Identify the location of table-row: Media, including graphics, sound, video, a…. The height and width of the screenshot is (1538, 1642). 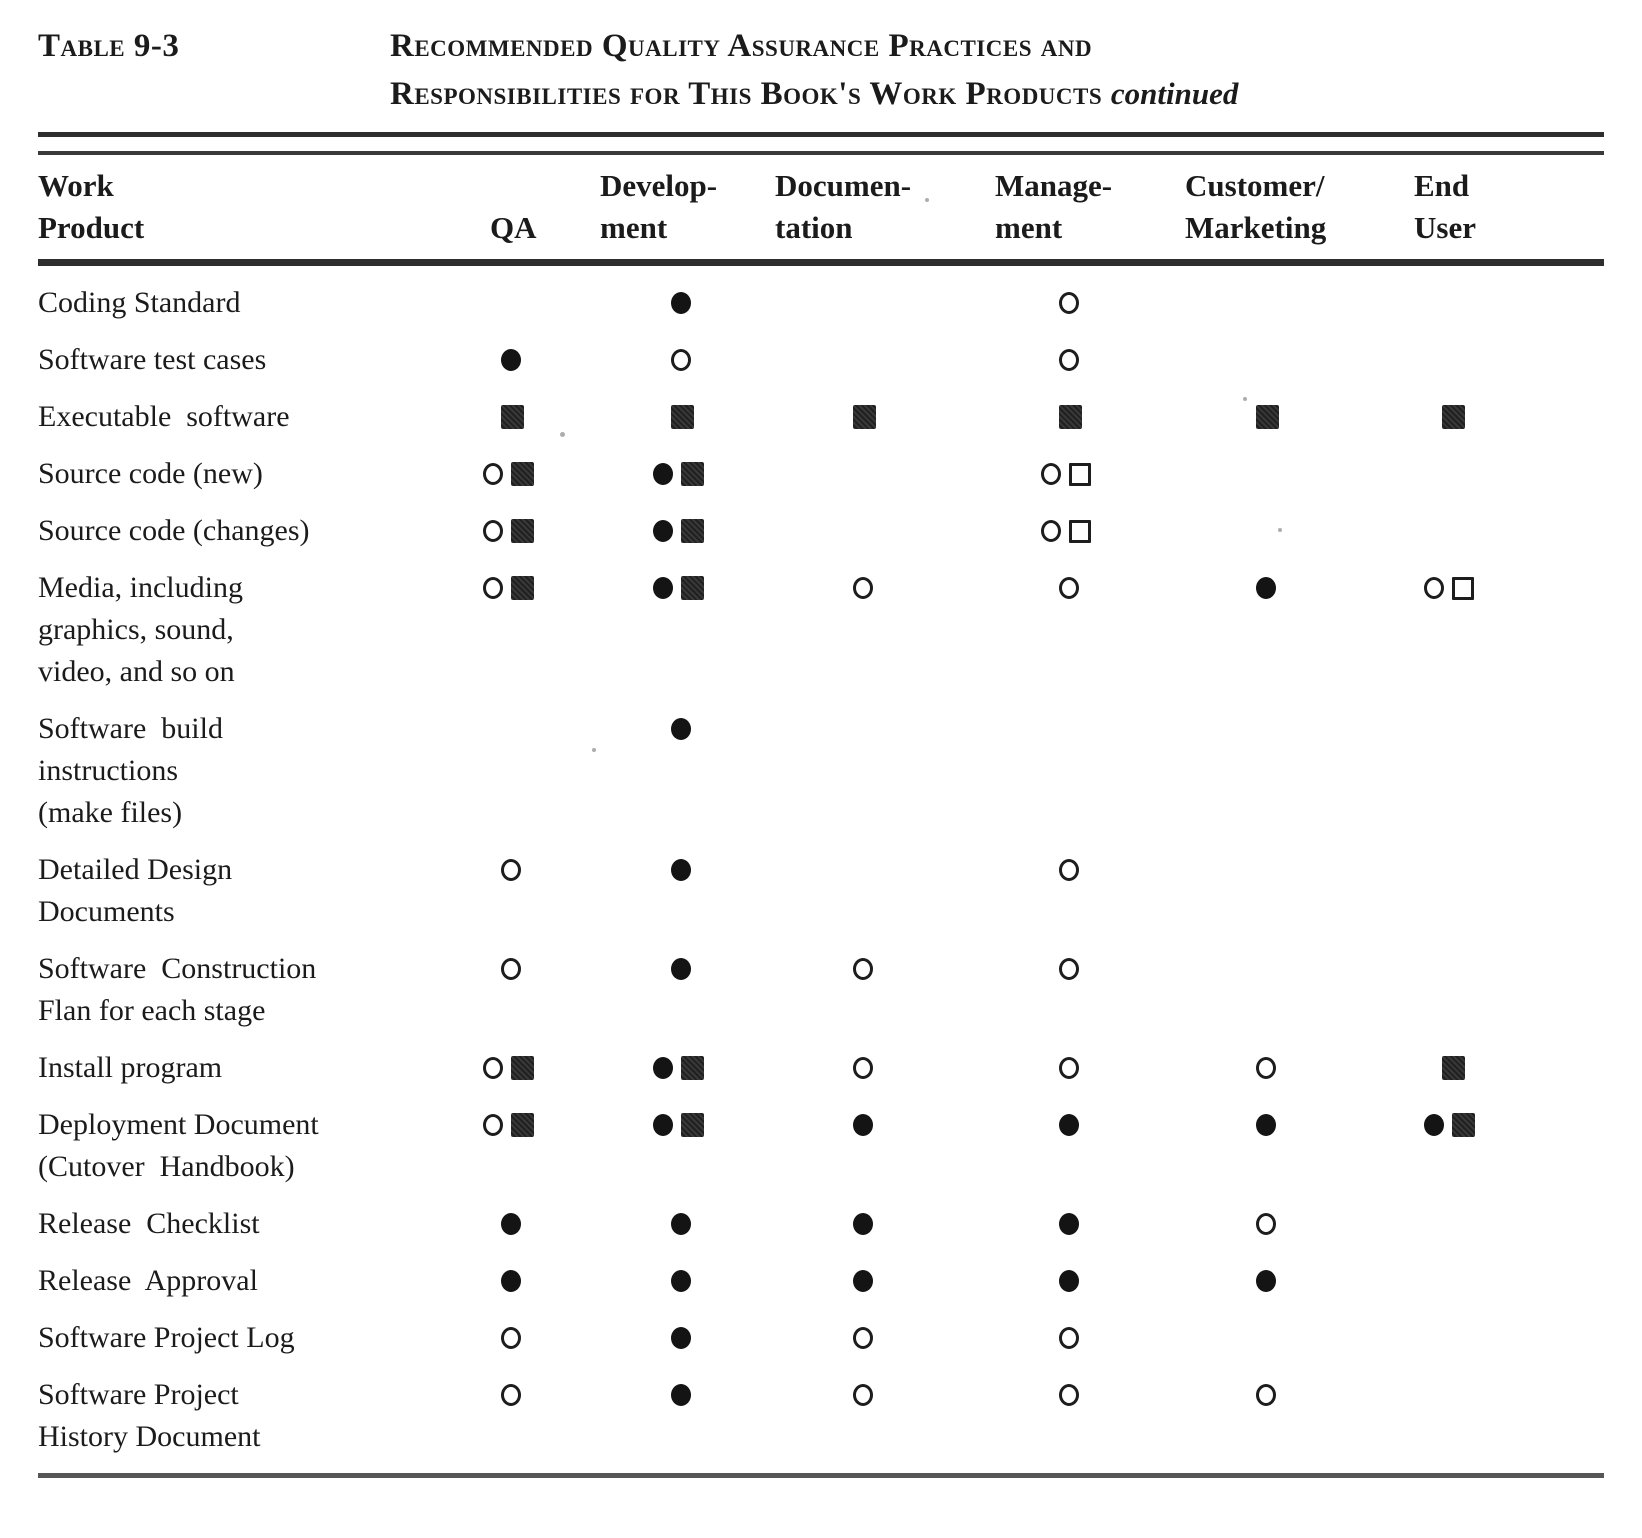
(821, 630).